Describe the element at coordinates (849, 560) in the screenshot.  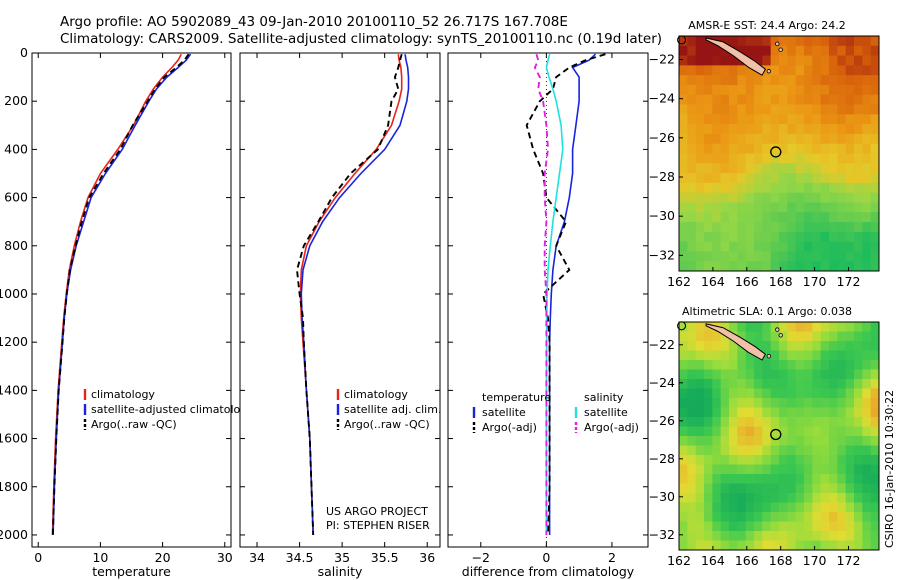
I see `x-tick-label: 172` at that location.